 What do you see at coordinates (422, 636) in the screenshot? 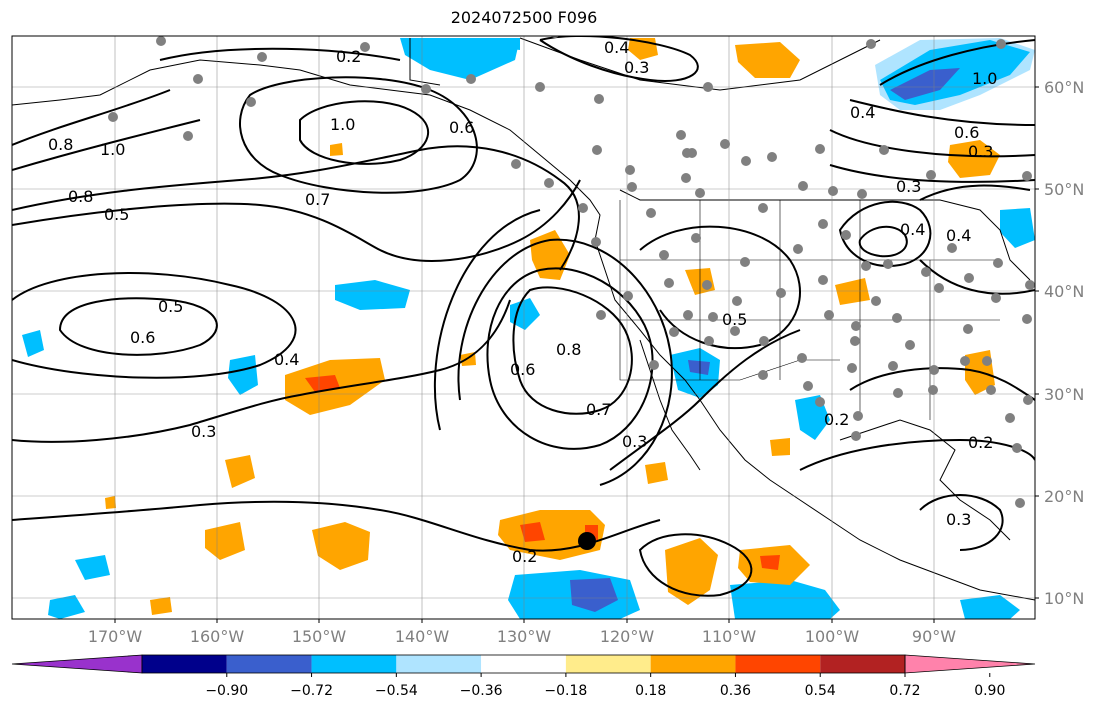
I see `lon-label: 140°W` at bounding box center [422, 636].